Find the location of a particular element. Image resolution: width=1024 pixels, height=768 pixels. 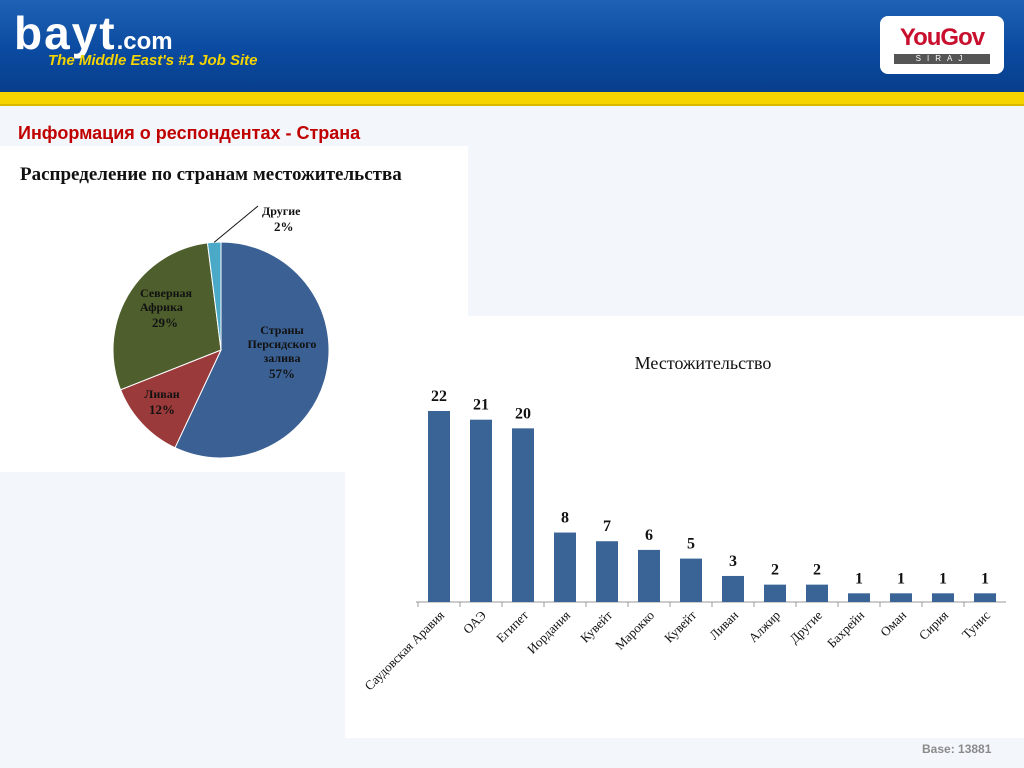

pie-slice-label: Северная Африка is located at coordinates (166, 300).